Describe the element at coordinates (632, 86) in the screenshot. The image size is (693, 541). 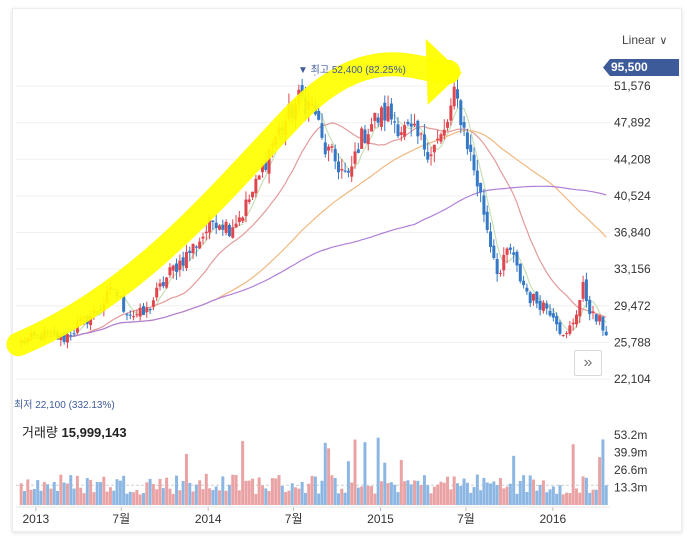
I see `y-tick-label: 51,576` at that location.